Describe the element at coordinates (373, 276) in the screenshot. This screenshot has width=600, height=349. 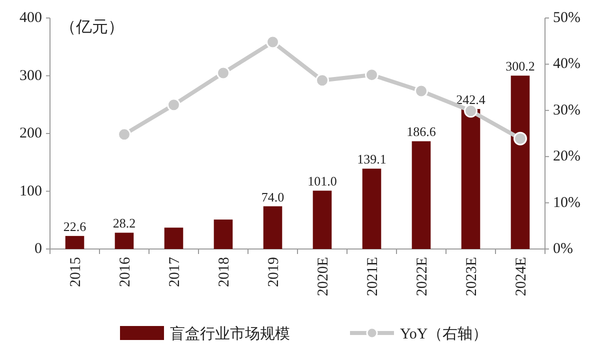
I see `x-tick-label: 2021E` at that location.